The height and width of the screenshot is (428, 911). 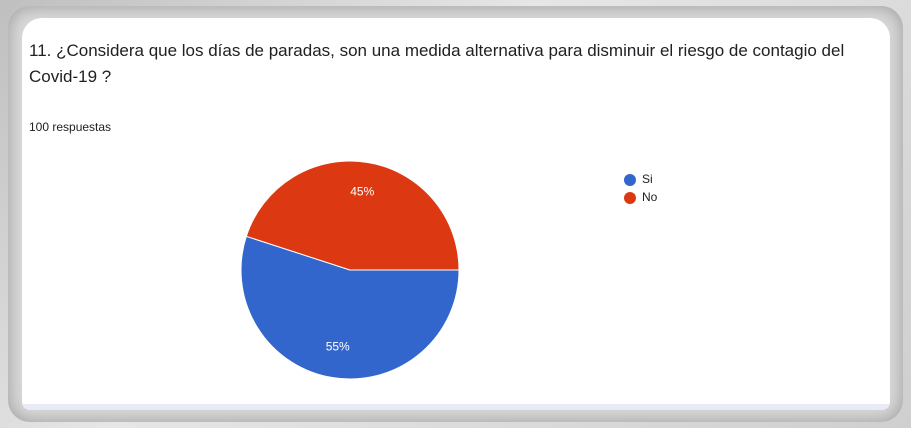 I want to click on slice-label: 45%, so click(x=362, y=192).